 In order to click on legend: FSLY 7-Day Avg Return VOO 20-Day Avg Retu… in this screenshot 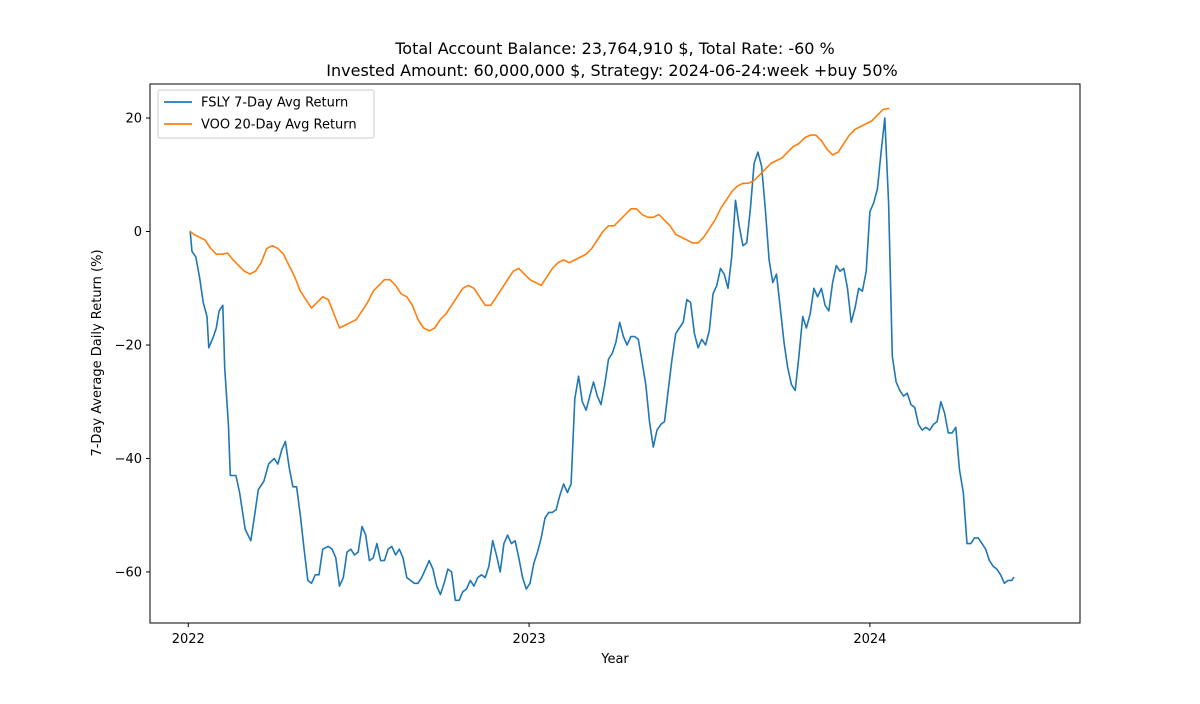, I will do `click(266, 114)`.